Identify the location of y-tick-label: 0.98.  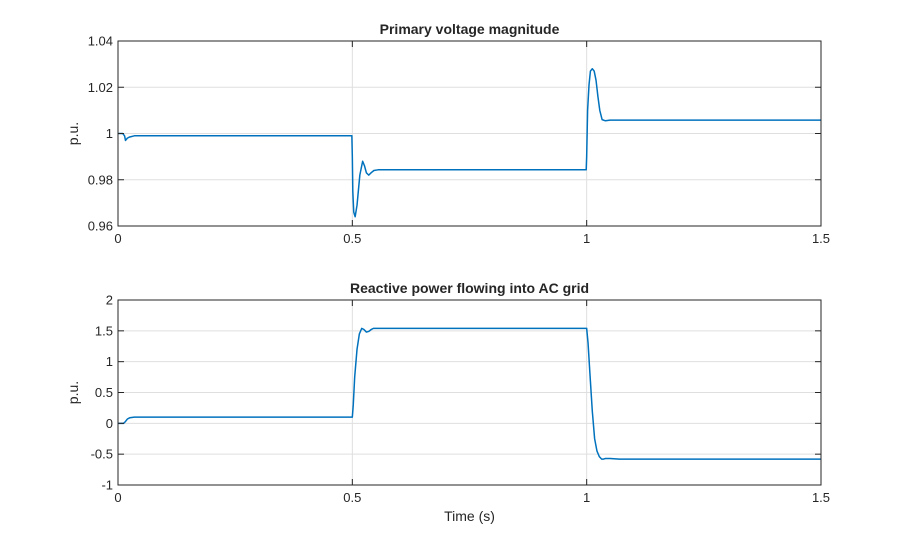
(100, 179).